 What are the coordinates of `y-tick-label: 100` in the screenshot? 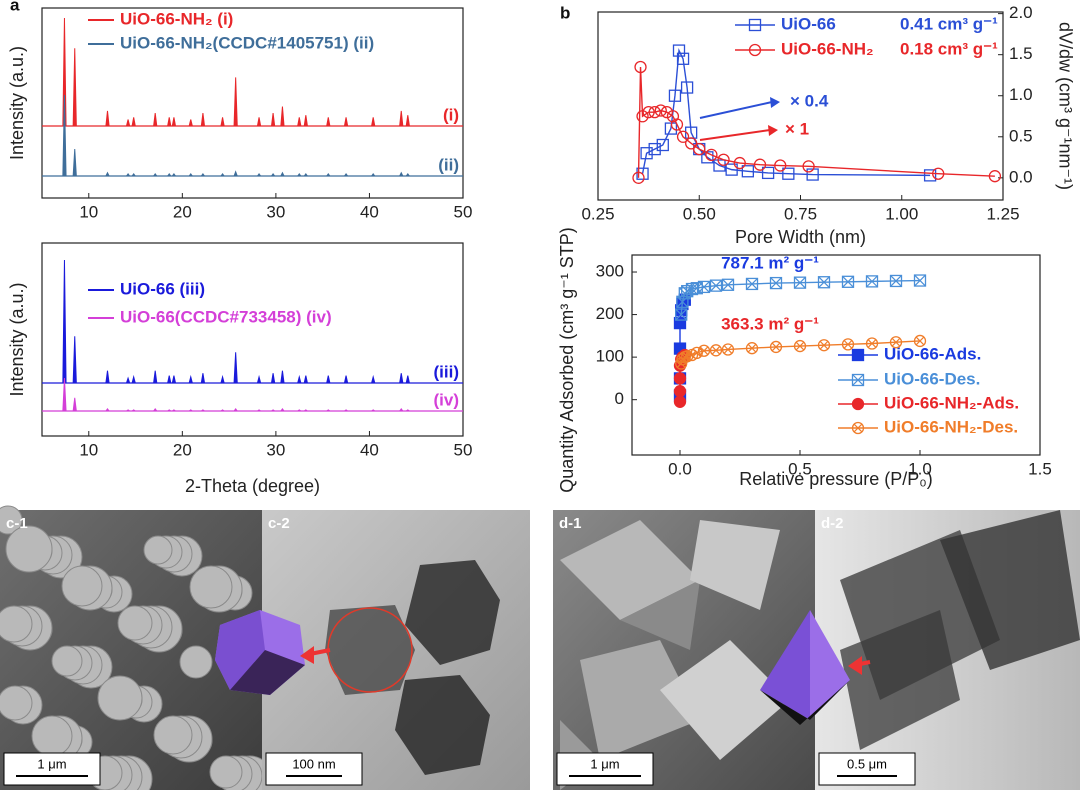 It's located at (610, 356).